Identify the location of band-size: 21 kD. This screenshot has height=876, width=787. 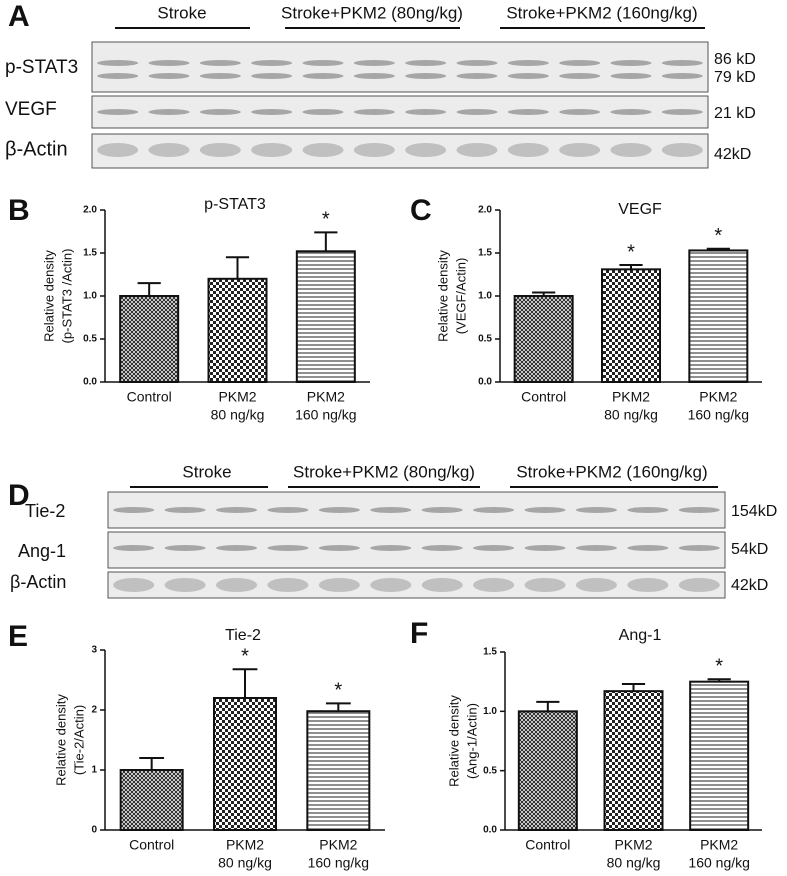
(735, 113).